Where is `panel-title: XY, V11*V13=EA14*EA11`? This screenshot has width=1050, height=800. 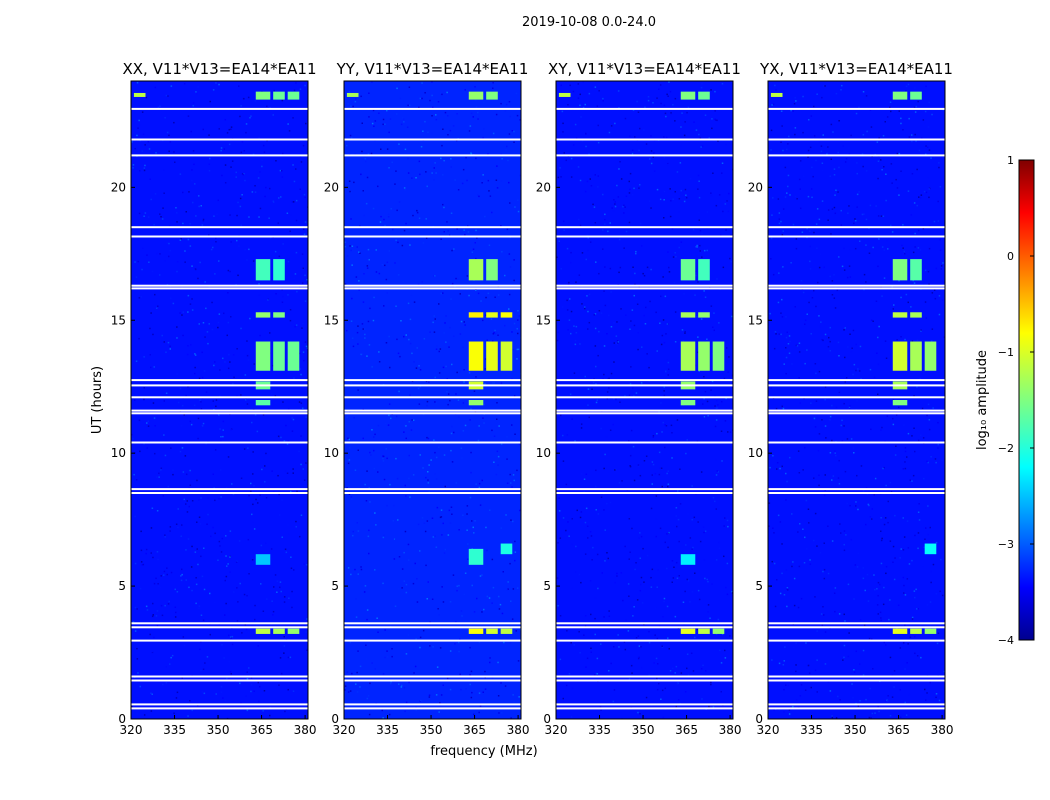
panel-title: XY, V11*V13=EA14*EA11 is located at coordinates (644, 69).